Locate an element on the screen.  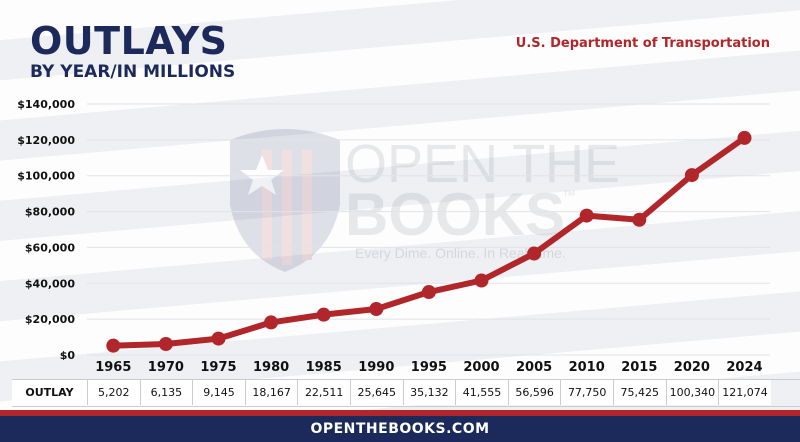
outlay-value-cell: 22,511 is located at coordinates (323, 392).